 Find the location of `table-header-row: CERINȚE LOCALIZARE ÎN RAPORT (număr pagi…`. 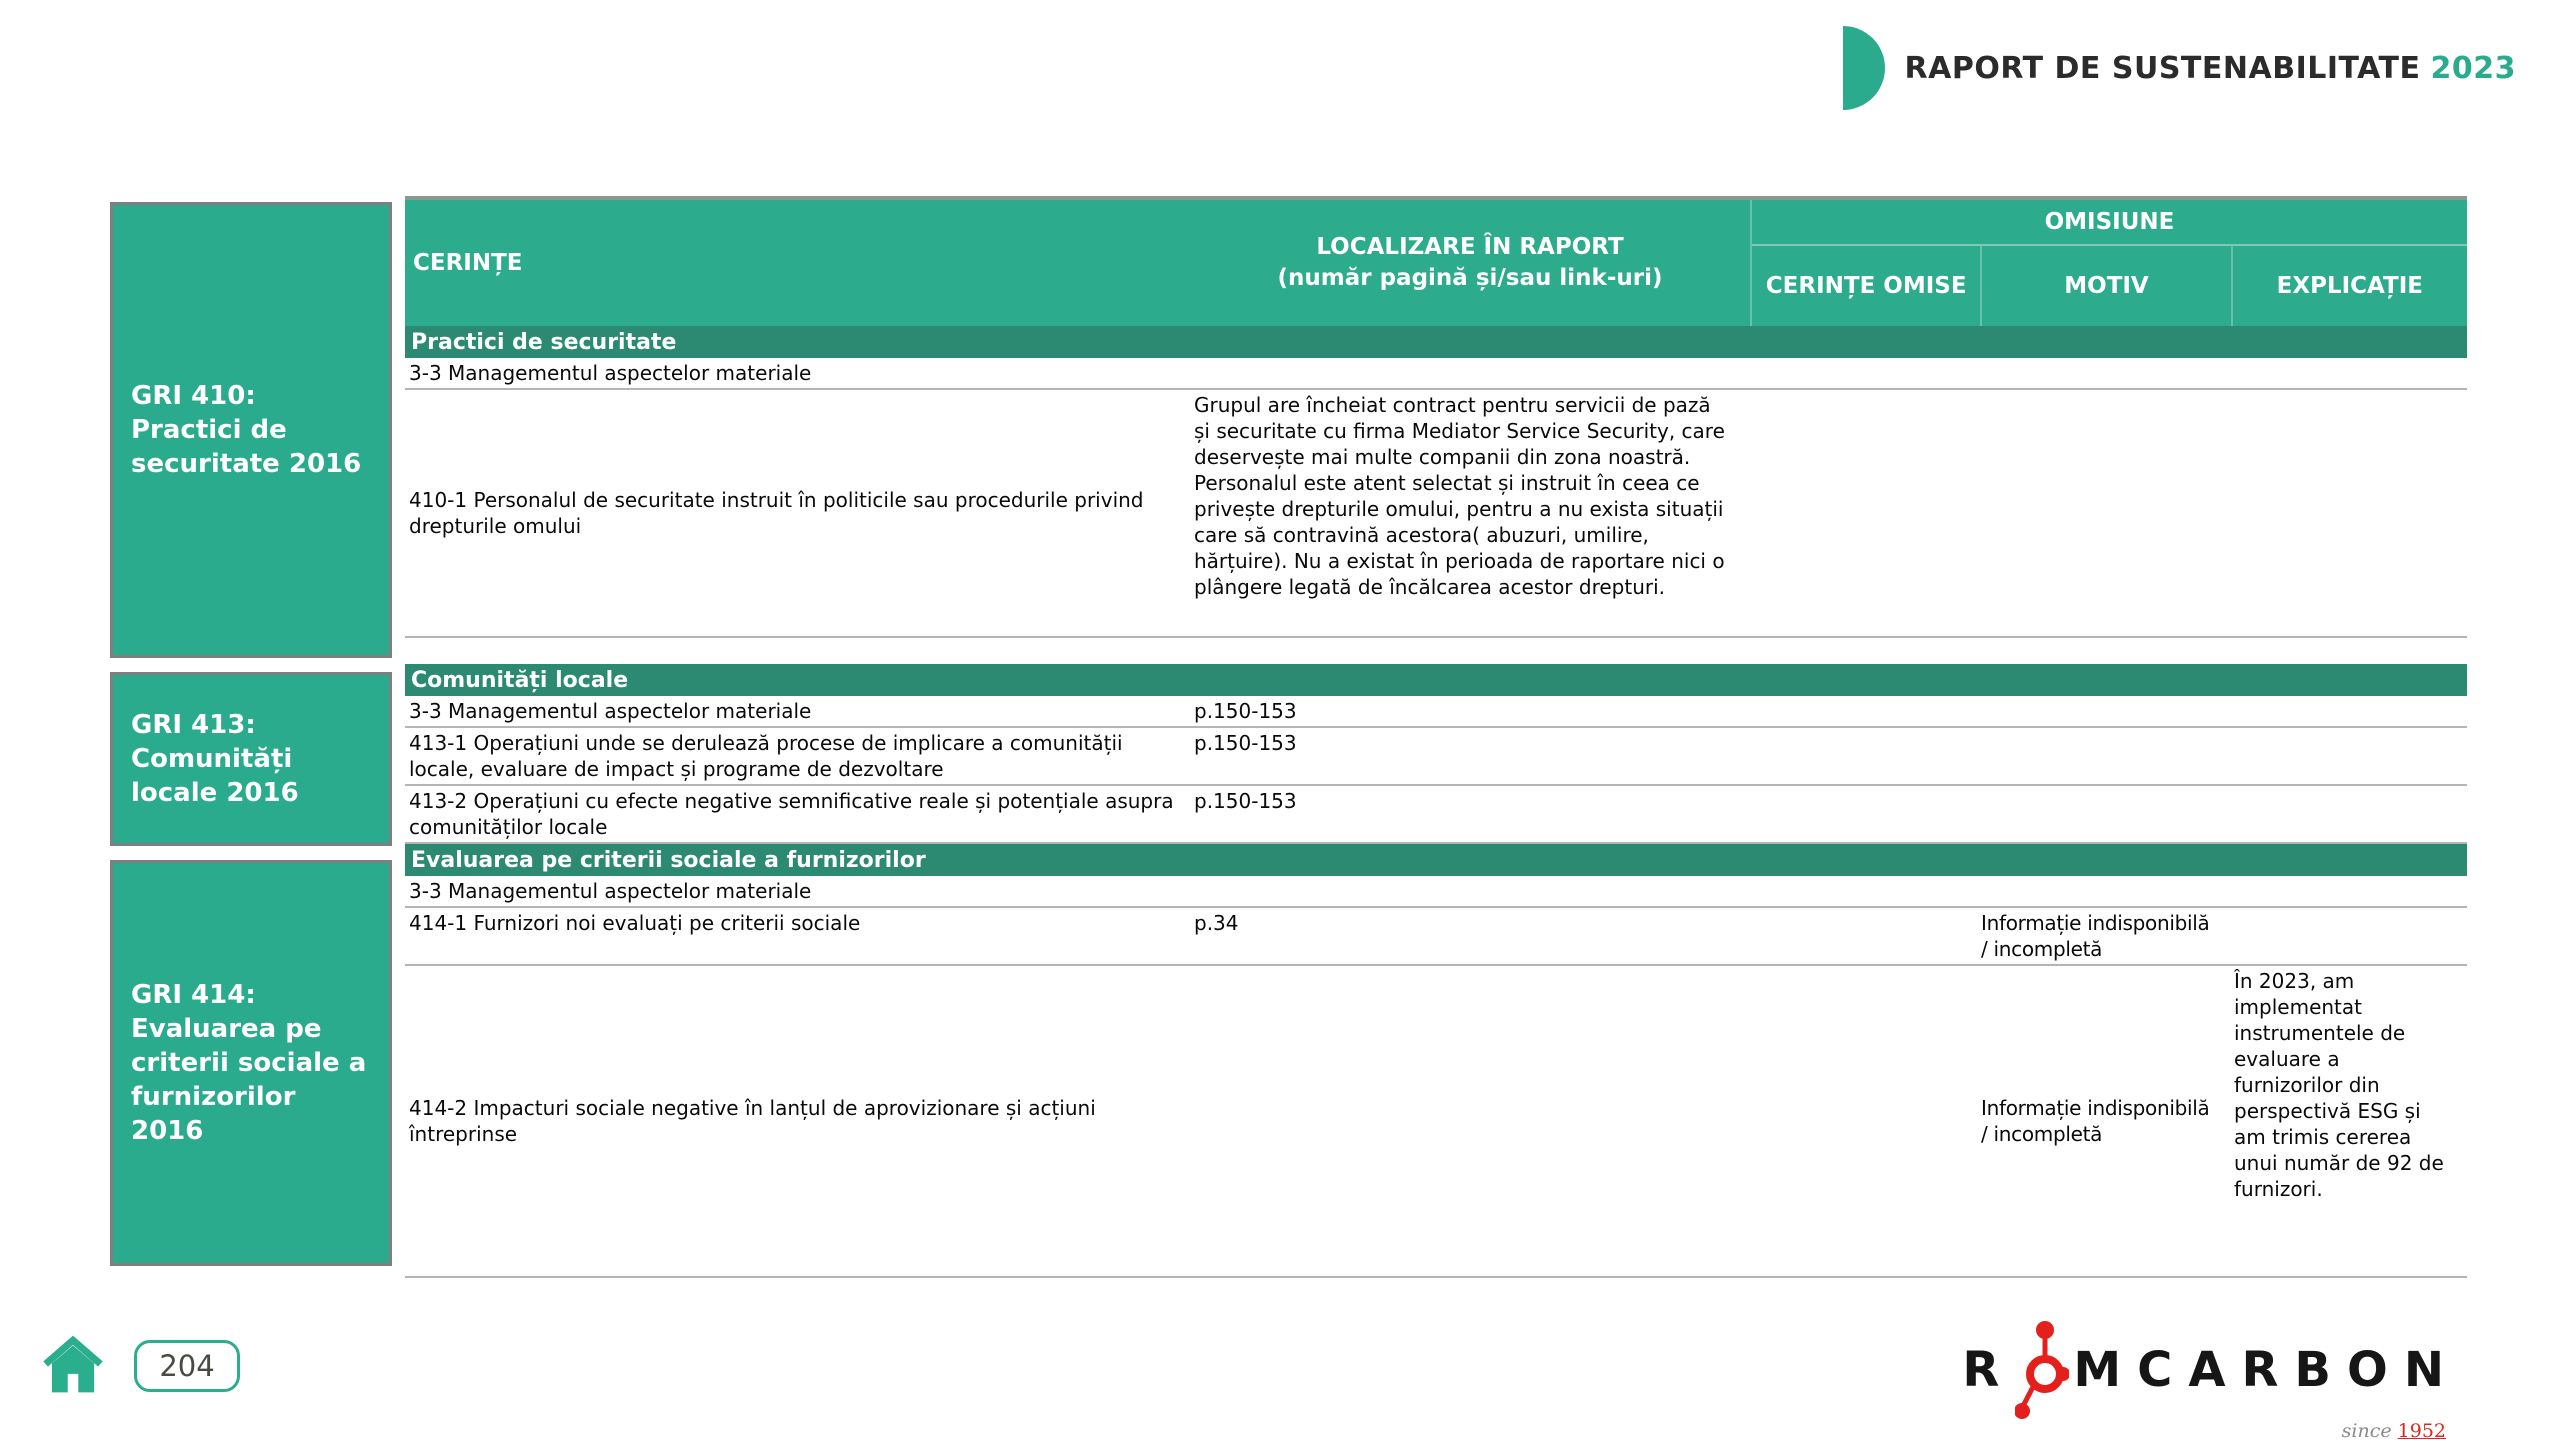

table-header-row: CERINȚE LOCALIZARE ÎN RAPORT (număr pagi… is located at coordinates (1436, 261).